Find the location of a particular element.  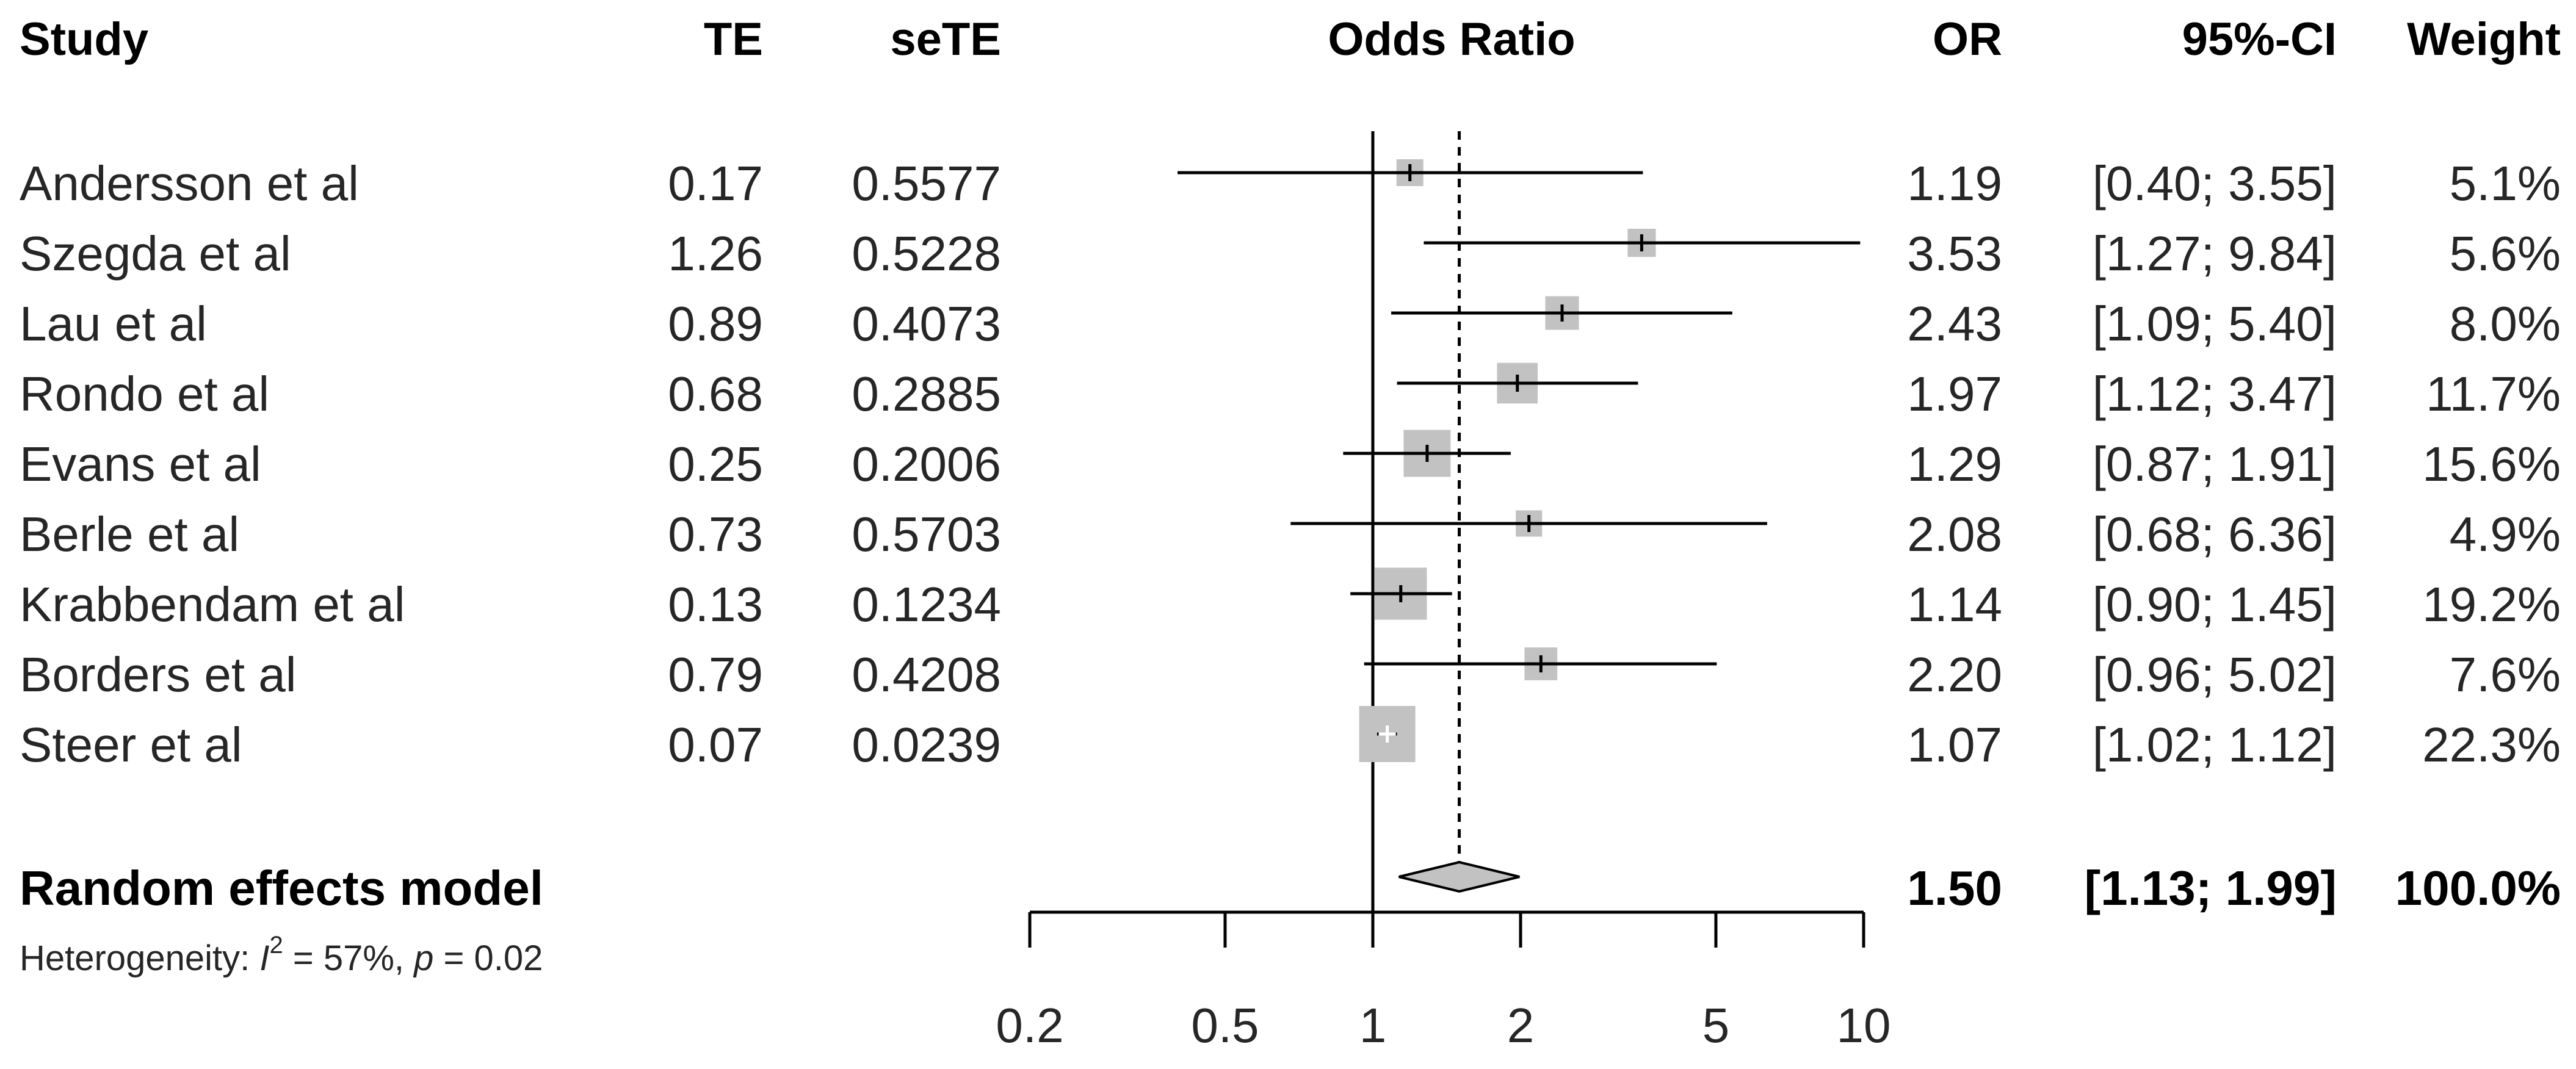

study-sete: 0.1234 is located at coordinates (926, 604).